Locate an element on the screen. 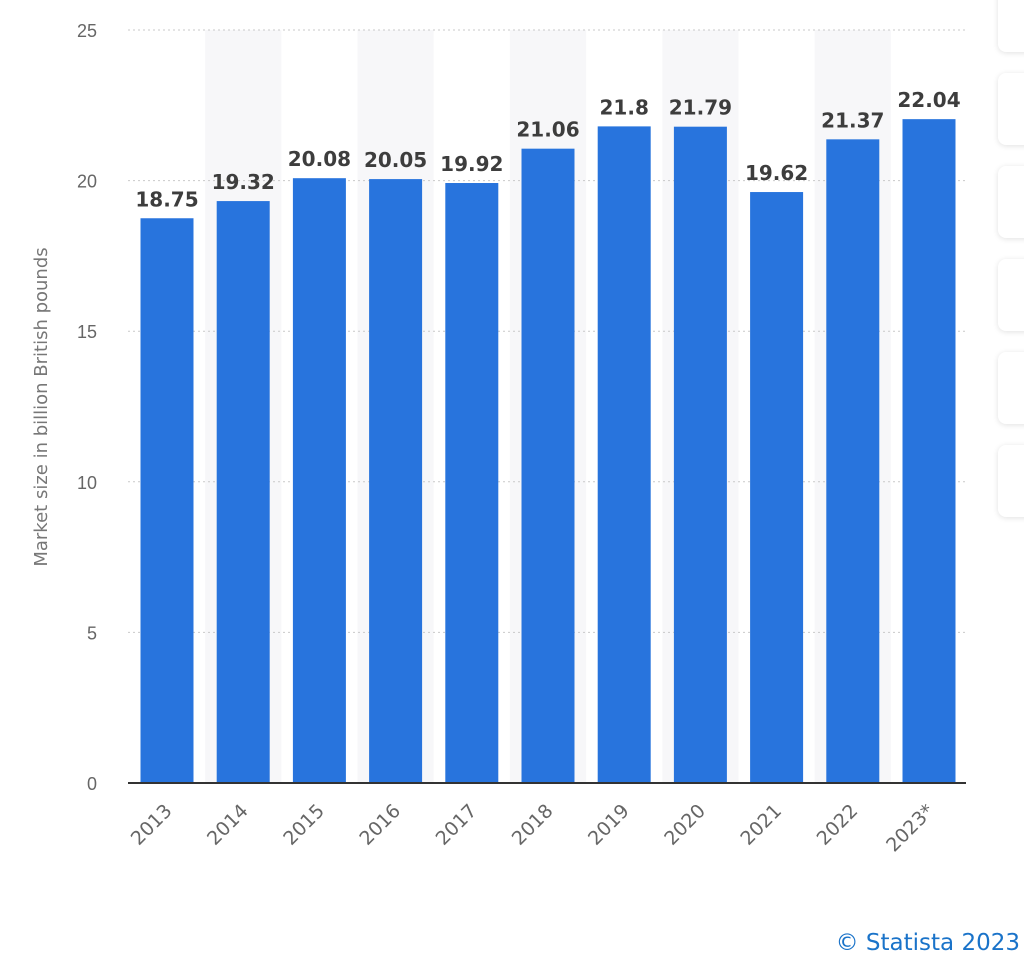 The height and width of the screenshot is (974, 1024). x-tick-label: 2016 is located at coordinates (380, 825).